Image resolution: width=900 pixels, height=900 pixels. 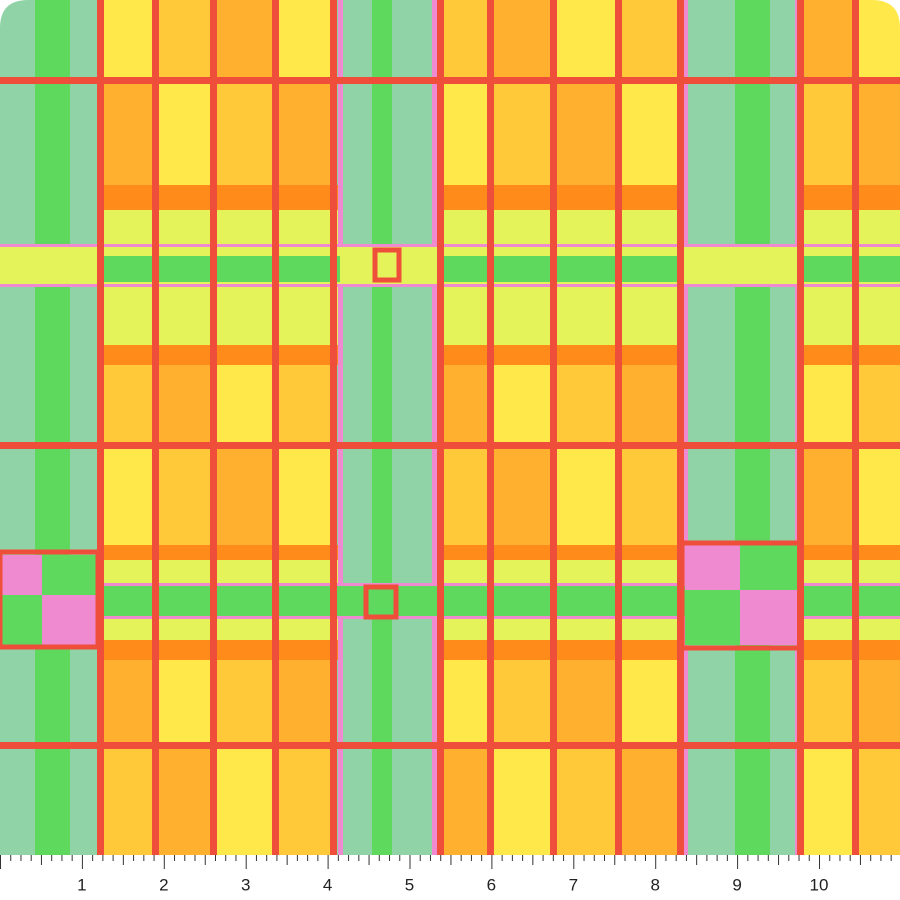 What do you see at coordinates (245, 884) in the screenshot?
I see `ruler-label: 3` at bounding box center [245, 884].